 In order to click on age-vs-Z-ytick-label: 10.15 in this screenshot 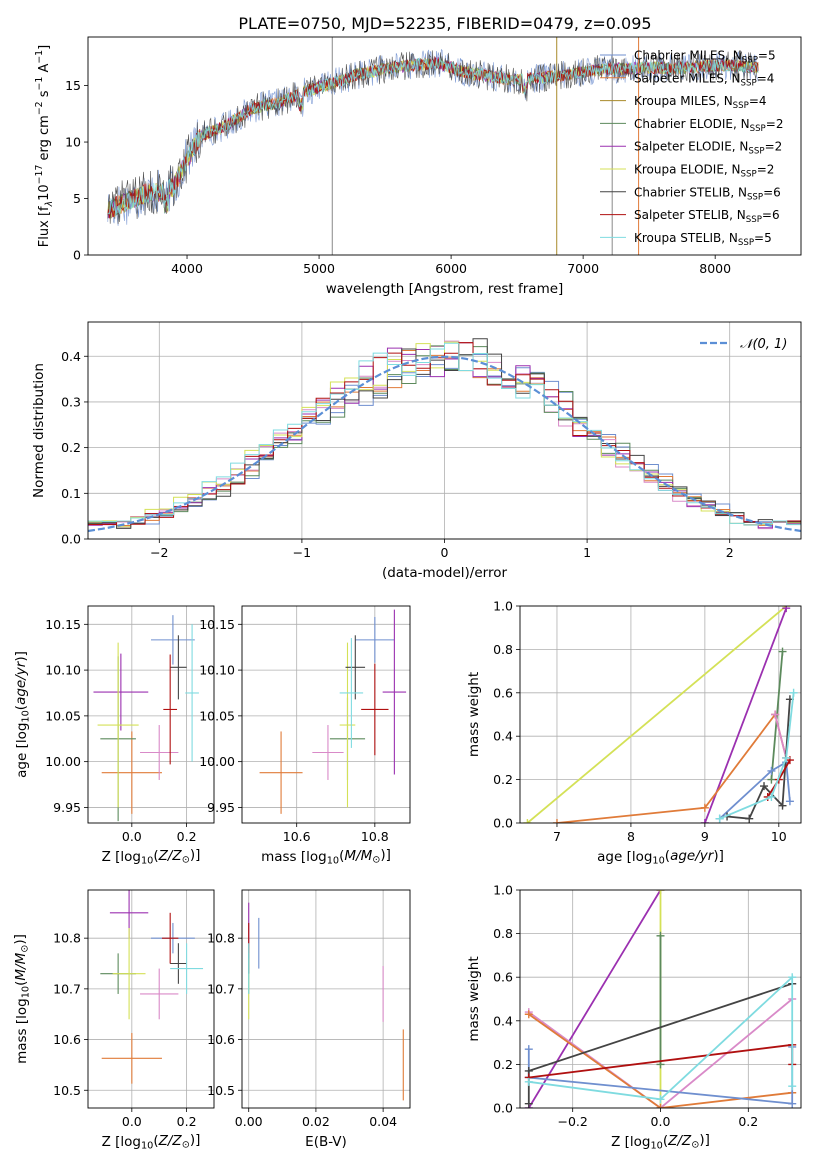, I will do `click(63, 624)`.